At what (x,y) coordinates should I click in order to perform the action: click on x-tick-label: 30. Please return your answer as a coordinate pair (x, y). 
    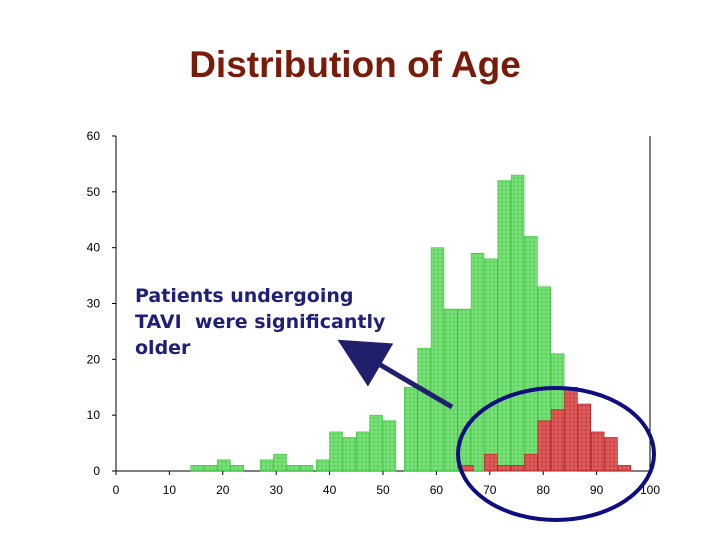
    Looking at the image, I should click on (277, 490).